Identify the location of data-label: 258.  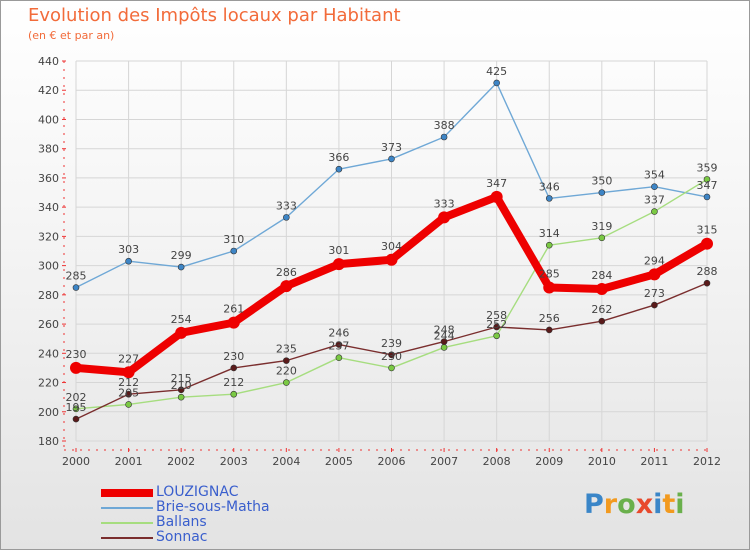
(496, 315).